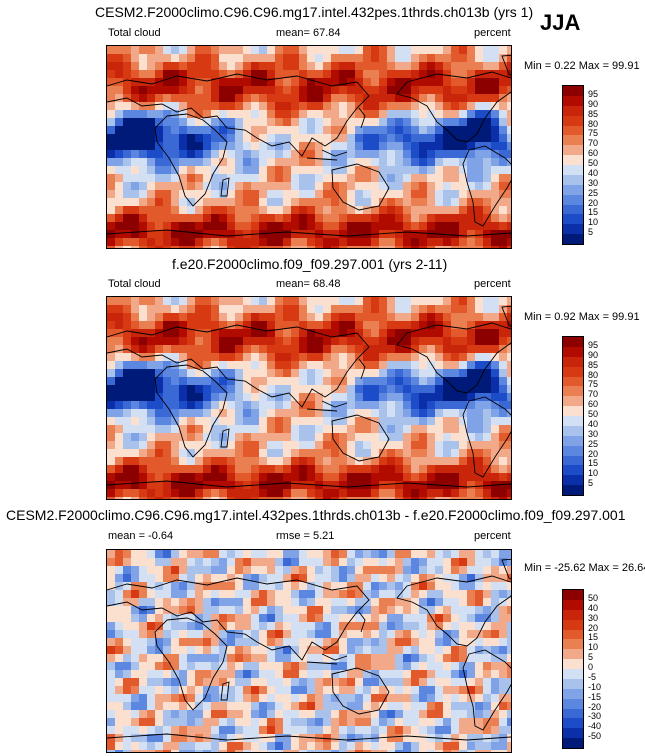 The height and width of the screenshot is (756, 645). I want to click on panel3-colorbar, so click(573, 669).